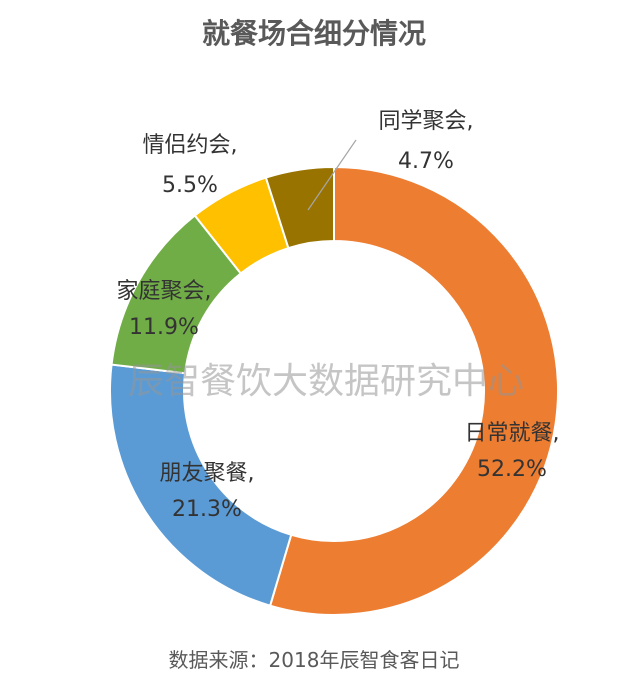  Describe the element at coordinates (426, 121) in the screenshot. I see `slice-label-name: 同学聚会,` at that location.